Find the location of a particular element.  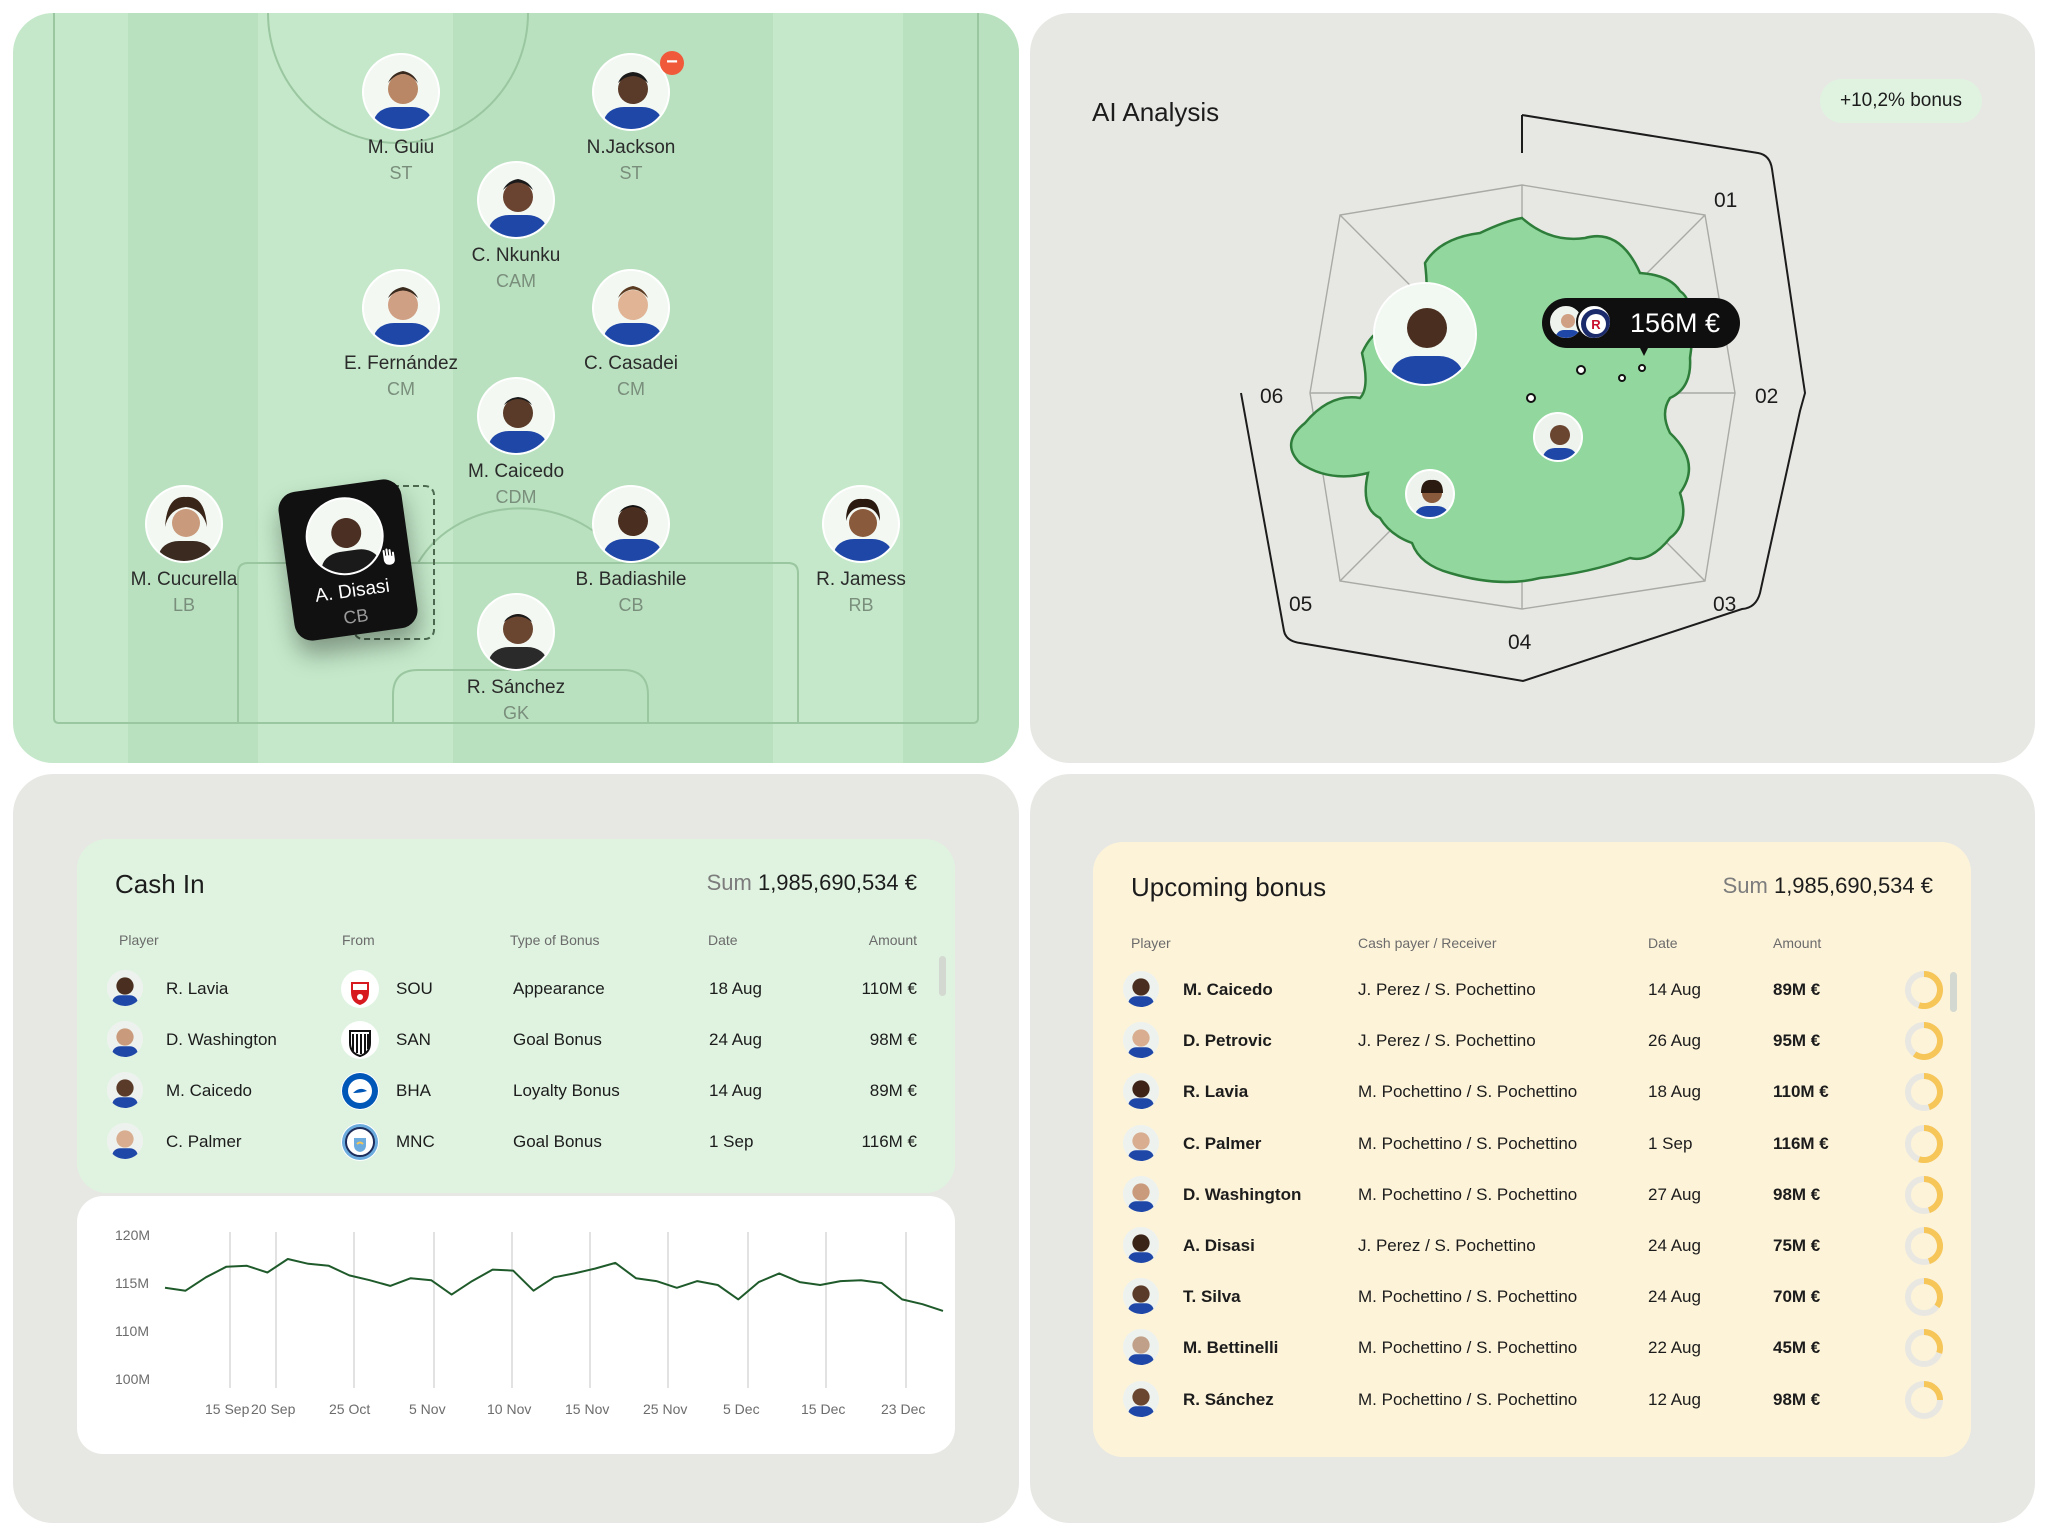

club-code: SAN is located at coordinates (413, 1039).